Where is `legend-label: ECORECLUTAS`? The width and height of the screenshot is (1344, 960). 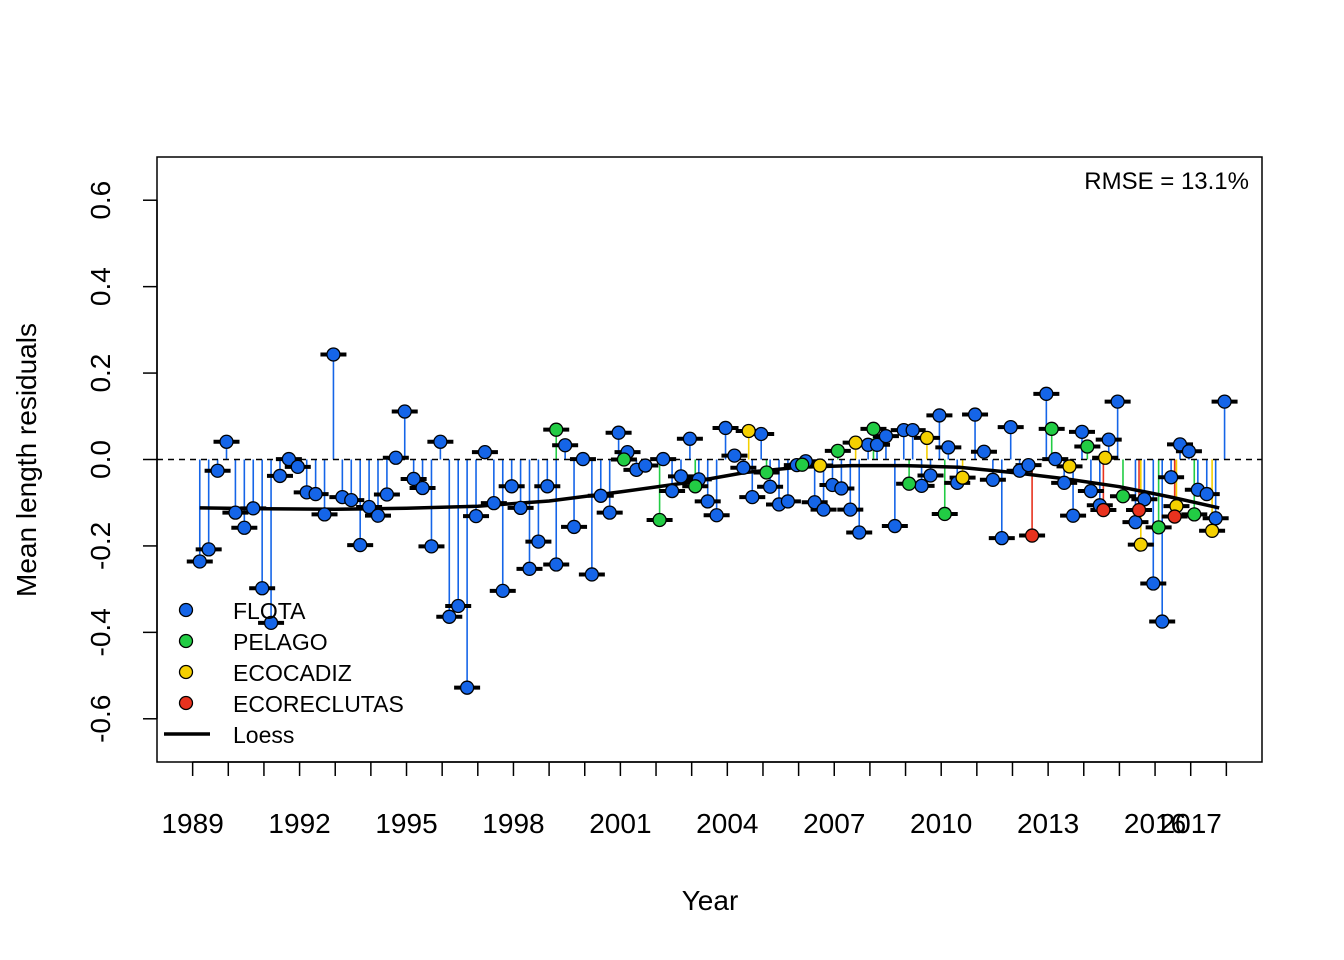
legend-label: ECORECLUTAS is located at coordinates (318, 704).